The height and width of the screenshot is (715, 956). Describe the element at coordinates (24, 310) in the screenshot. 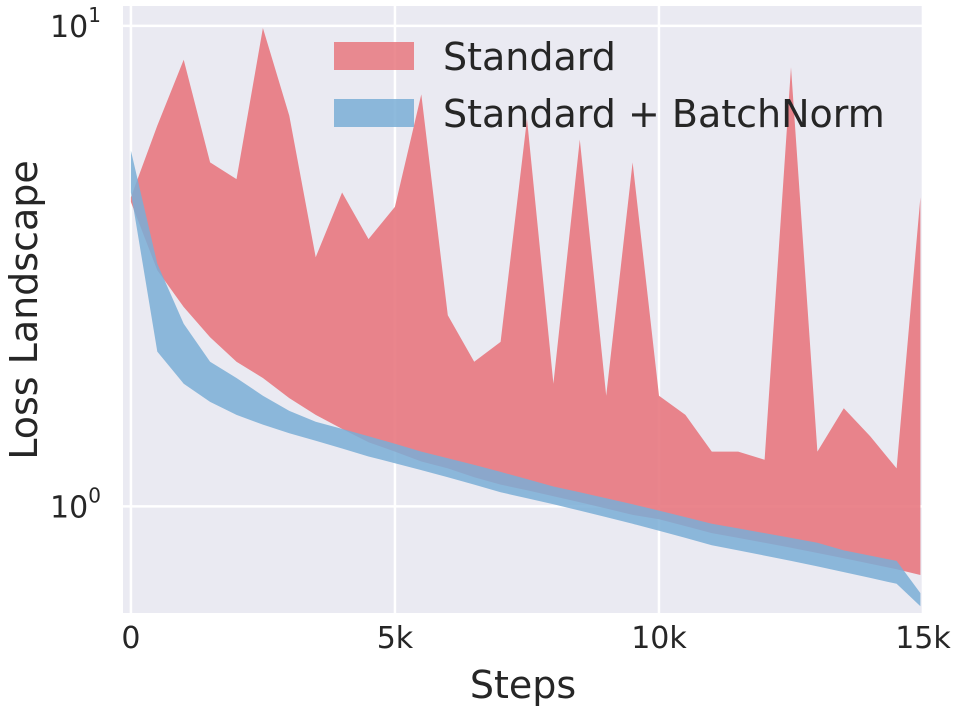

I see `y-axis-label: Loss Landscape` at that location.